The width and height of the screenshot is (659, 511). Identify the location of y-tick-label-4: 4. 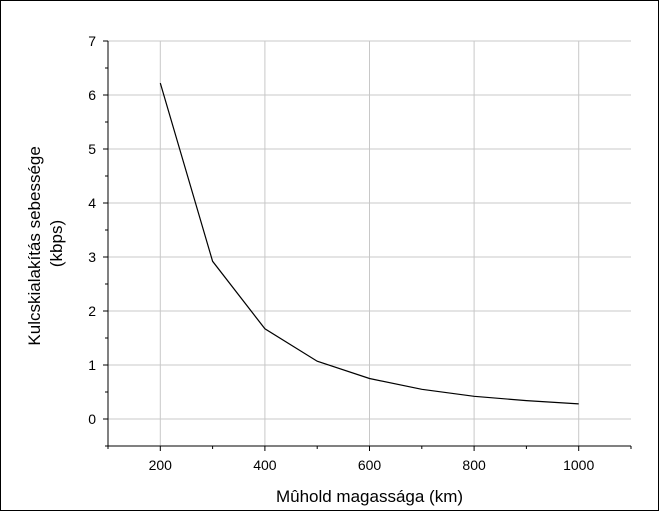
(92, 203).